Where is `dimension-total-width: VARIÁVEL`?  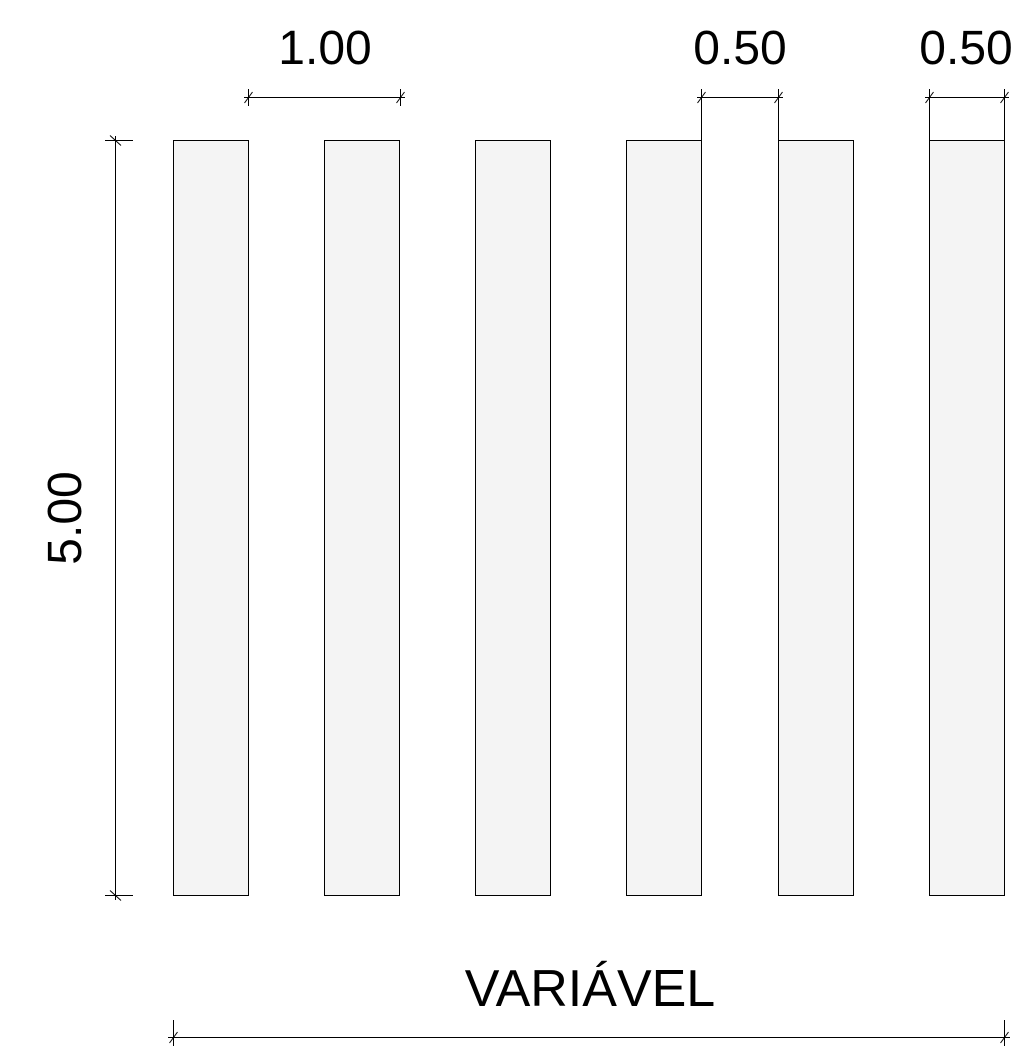 dimension-total-width: VARIÁVEL is located at coordinates (589, 1003).